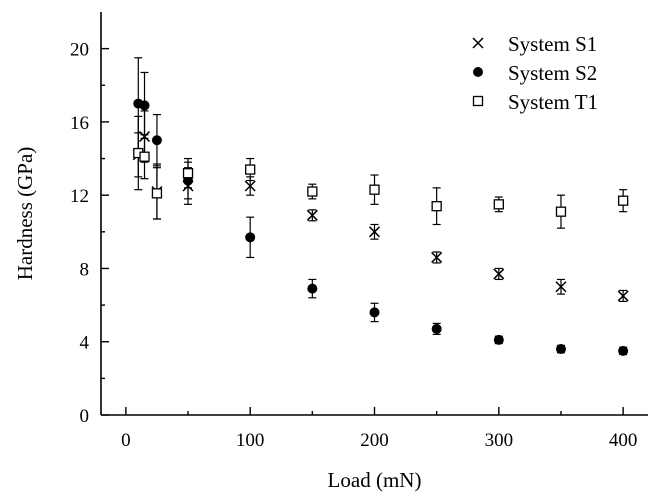  Describe the element at coordinates (552, 73) in the screenshot. I see `legend-label: System S2` at that location.